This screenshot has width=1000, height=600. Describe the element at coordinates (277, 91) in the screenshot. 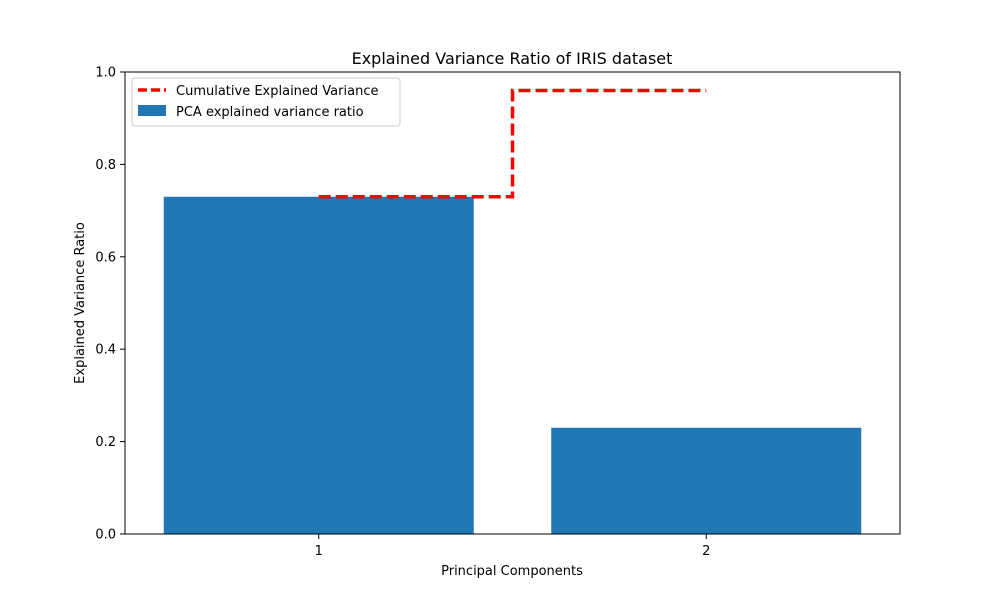

I see `legend-label-cumulative: Cumulative Explained Variance` at that location.